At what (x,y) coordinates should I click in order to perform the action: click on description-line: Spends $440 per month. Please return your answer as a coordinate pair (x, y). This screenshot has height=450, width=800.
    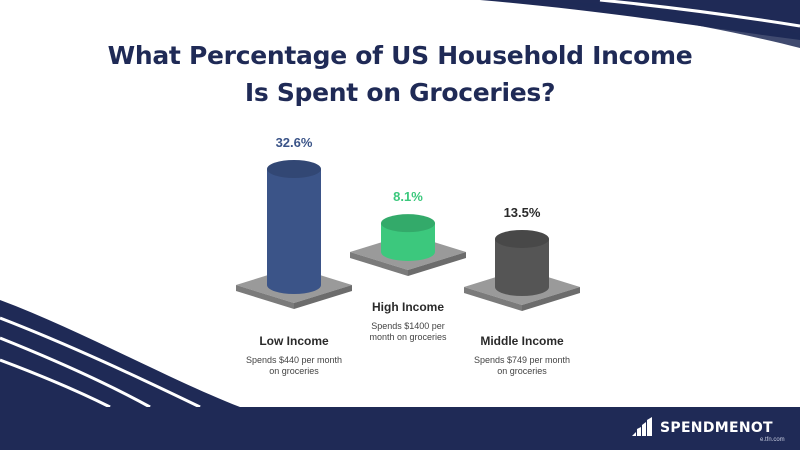
    Looking at the image, I should click on (294, 360).